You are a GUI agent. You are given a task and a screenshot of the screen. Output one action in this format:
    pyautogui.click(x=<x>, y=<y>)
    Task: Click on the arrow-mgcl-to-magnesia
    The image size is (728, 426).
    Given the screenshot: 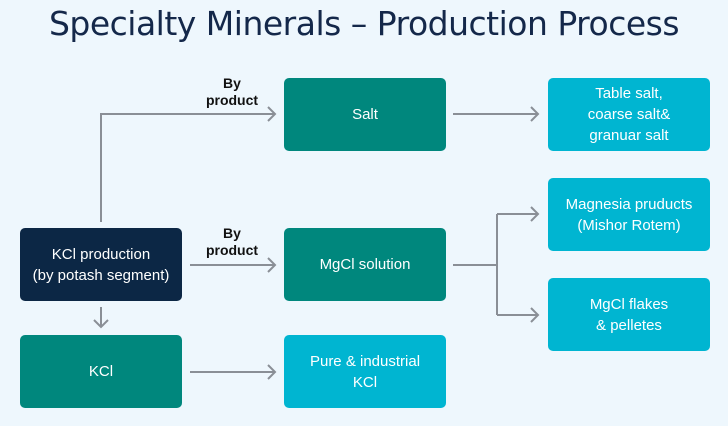 What is the action you would take?
    pyautogui.click(x=496, y=260)
    